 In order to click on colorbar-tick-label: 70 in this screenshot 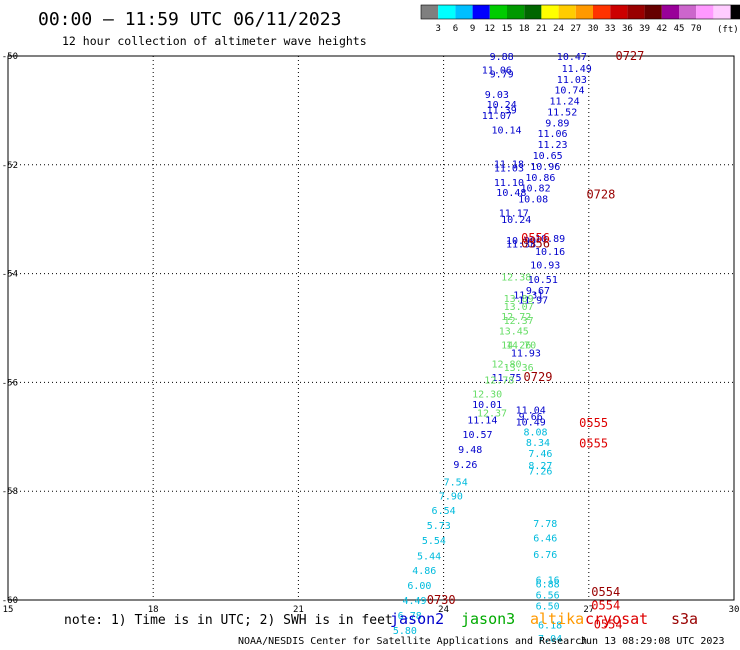, I will do `click(696, 29)`.